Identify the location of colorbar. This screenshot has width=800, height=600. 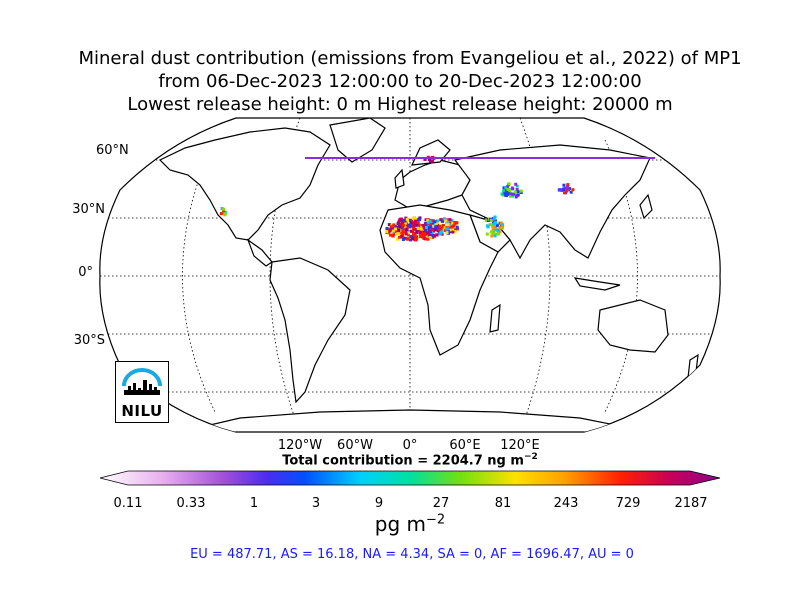
(410, 478).